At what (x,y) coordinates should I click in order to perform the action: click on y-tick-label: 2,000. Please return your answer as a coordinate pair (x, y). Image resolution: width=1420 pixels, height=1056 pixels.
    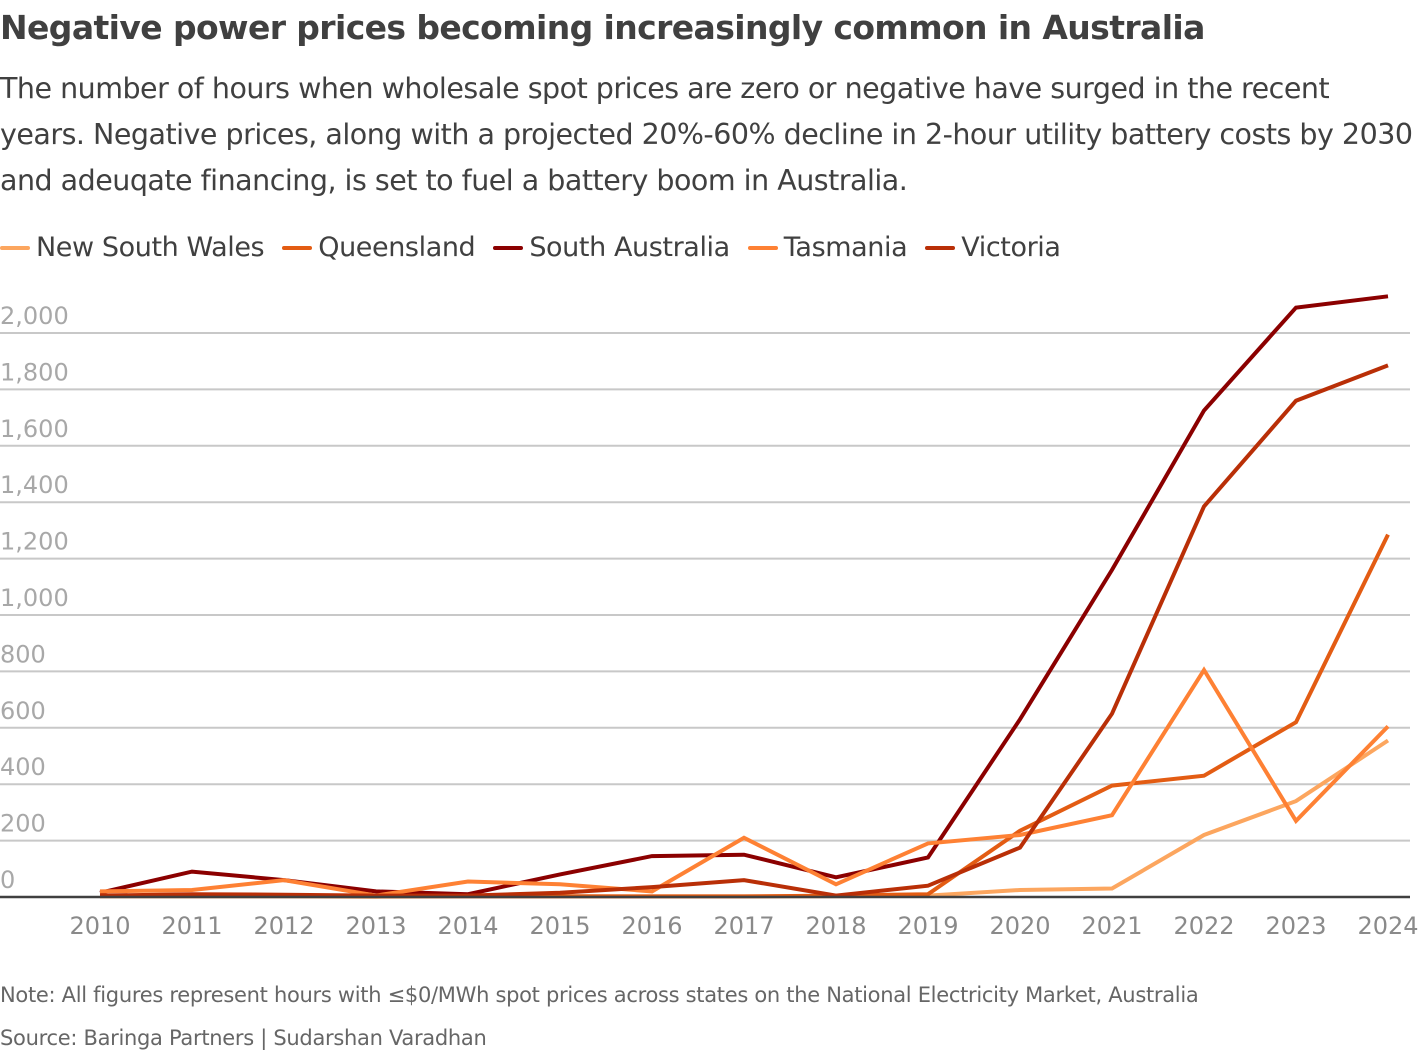
    Looking at the image, I should click on (34, 316).